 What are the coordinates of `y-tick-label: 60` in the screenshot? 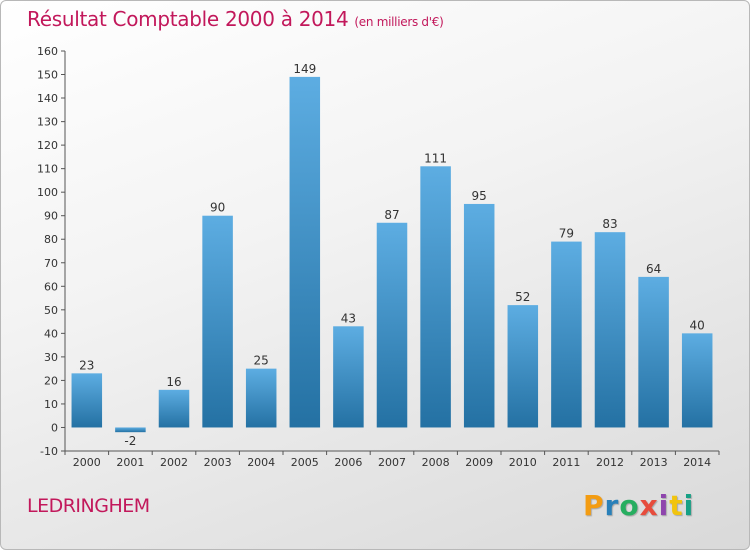 It's located at (51, 286).